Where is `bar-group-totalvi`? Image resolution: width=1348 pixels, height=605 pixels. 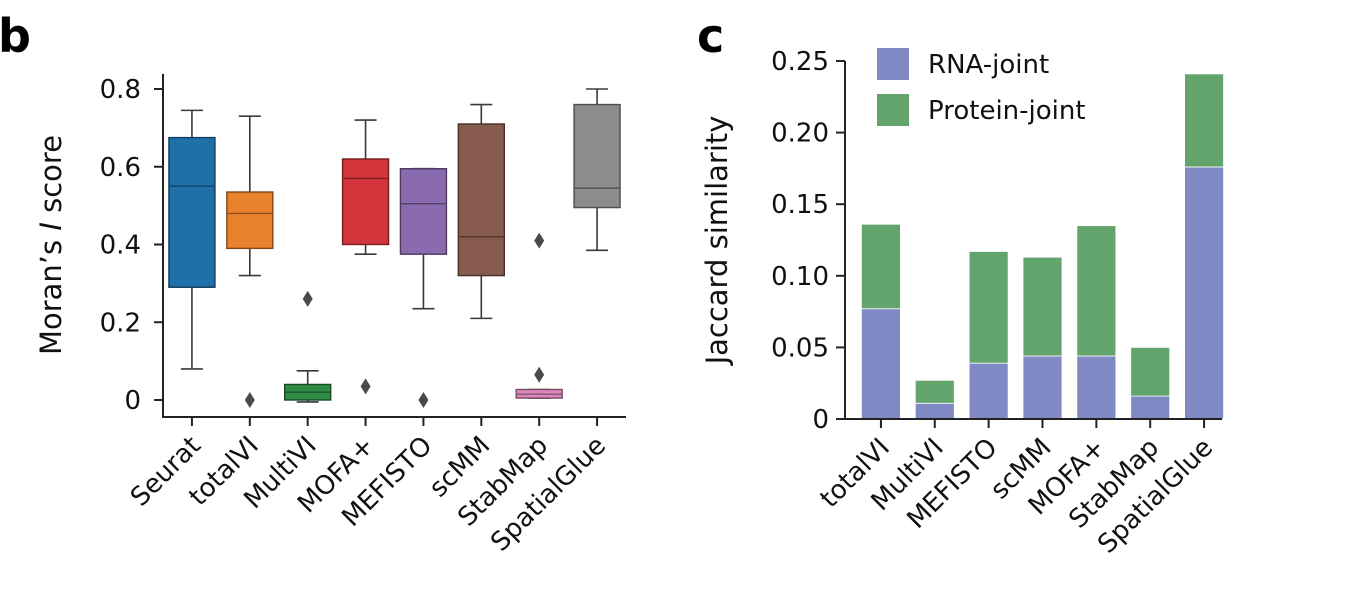
bar-group-totalvi is located at coordinates (881, 321).